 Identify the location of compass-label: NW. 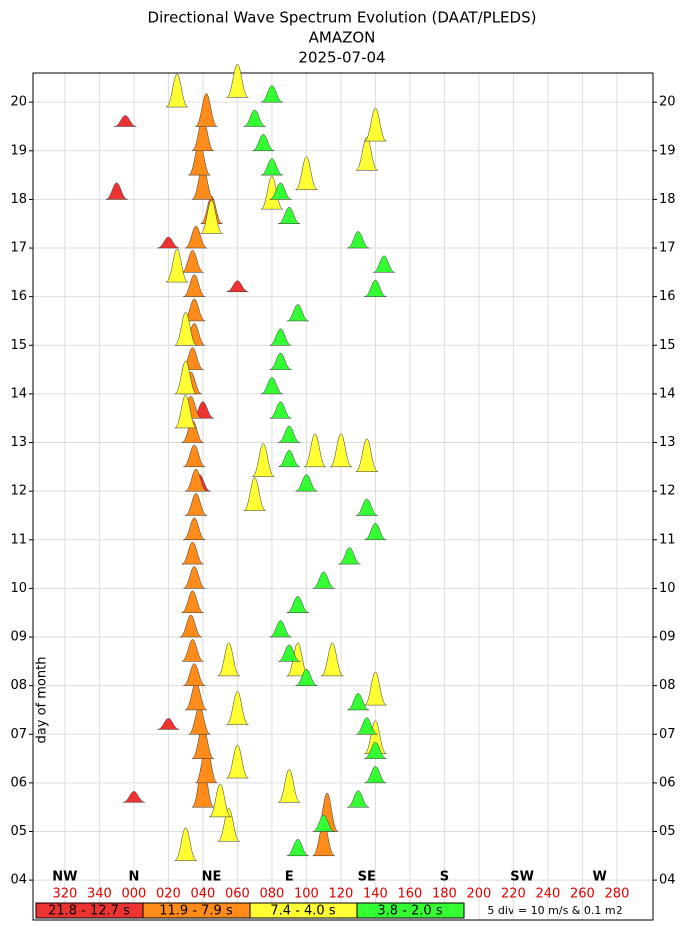
(64, 877).